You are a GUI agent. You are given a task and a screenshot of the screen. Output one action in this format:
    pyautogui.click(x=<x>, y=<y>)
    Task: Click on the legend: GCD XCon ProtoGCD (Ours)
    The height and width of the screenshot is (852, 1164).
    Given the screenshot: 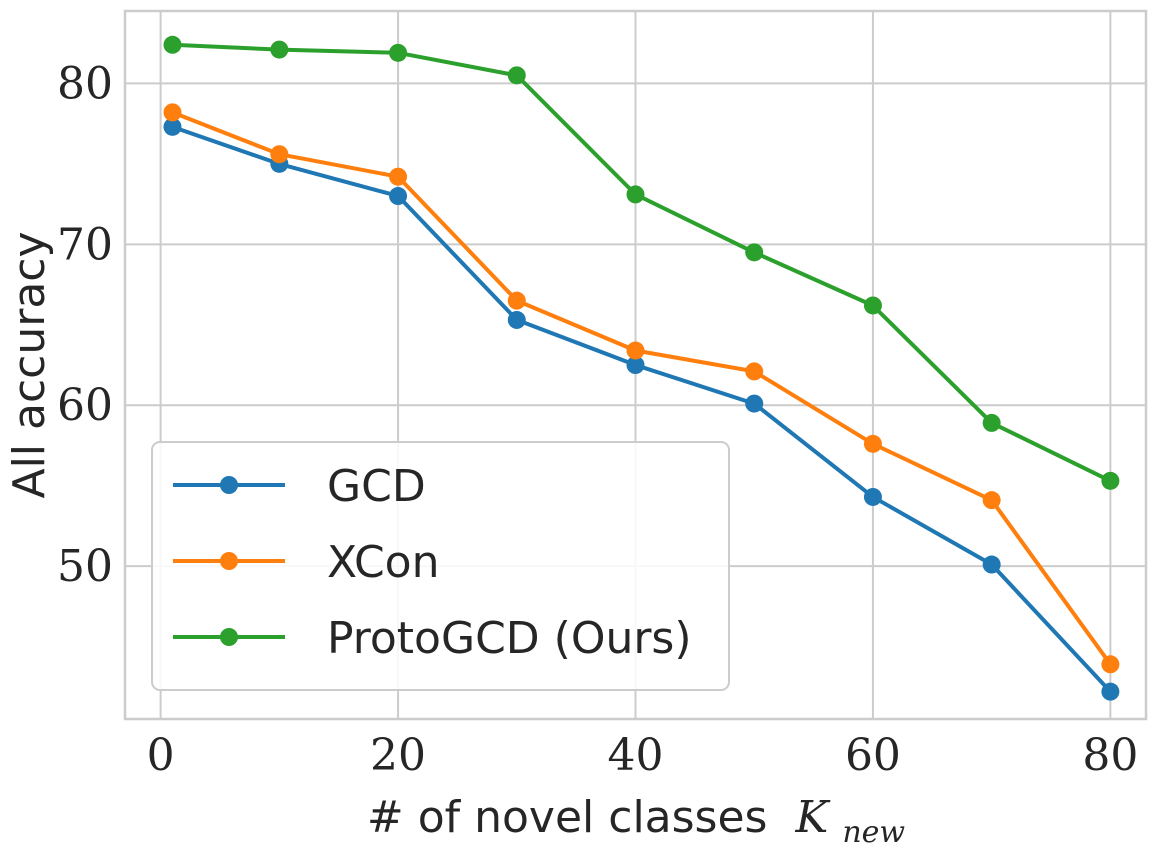 What is the action you would take?
    pyautogui.click(x=440, y=566)
    